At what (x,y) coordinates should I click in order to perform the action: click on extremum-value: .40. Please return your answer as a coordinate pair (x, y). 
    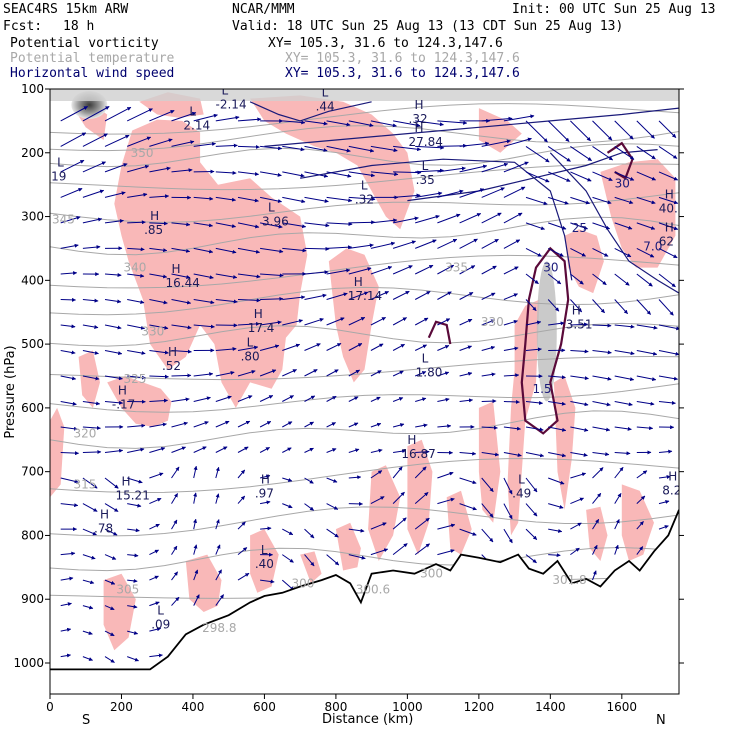
    Looking at the image, I should click on (264, 564).